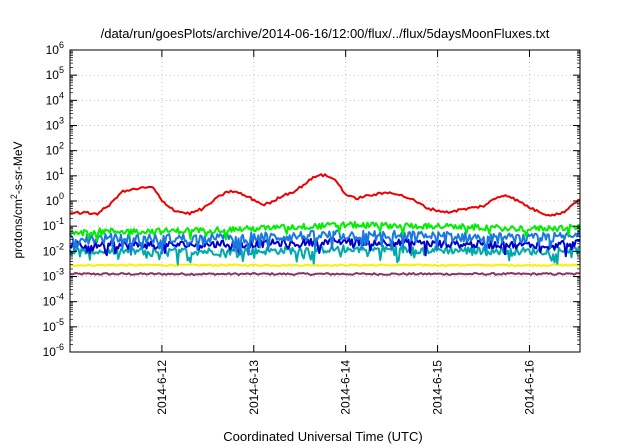  What do you see at coordinates (55, 149) in the screenshot?
I see `y-tick-label: 10²` at bounding box center [55, 149].